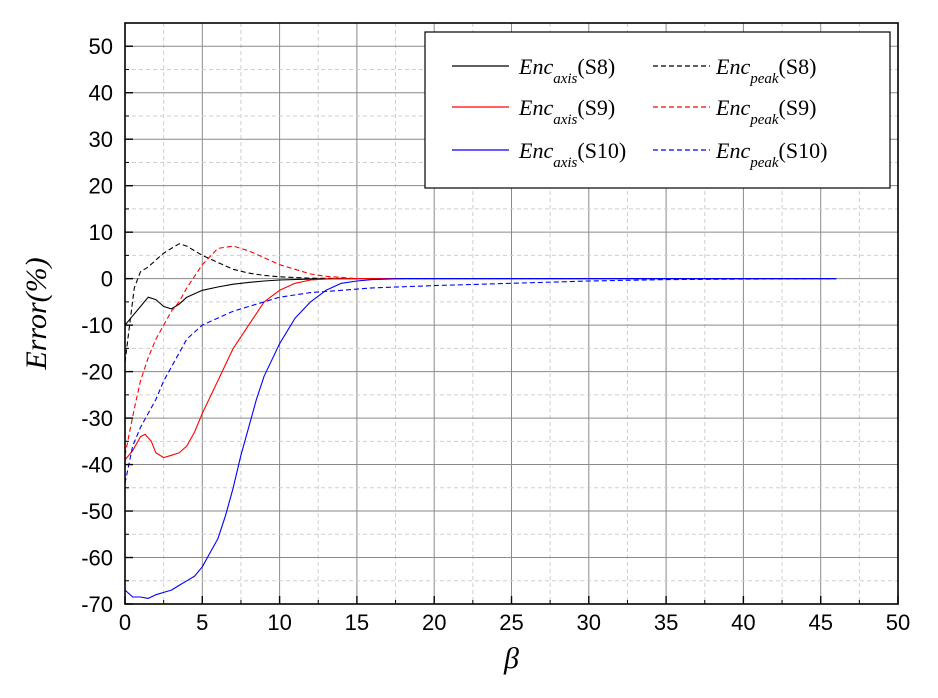 This screenshot has height=698, width=938. Describe the element at coordinates (765, 111) in the screenshot. I see `legend-label: Encpeak(S9)` at that location.